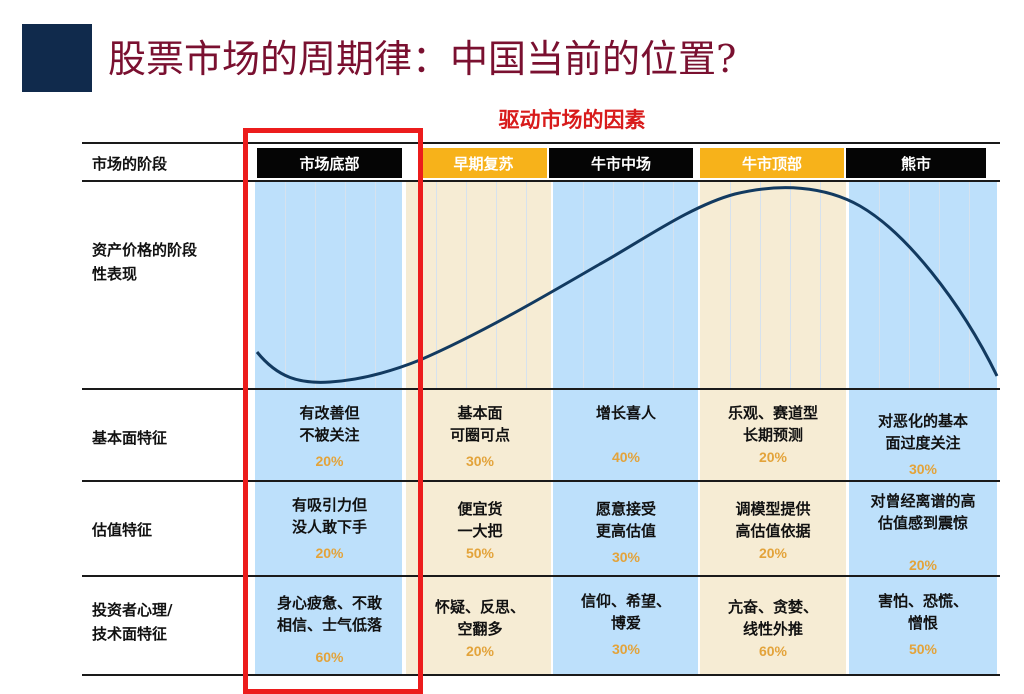  Describe the element at coordinates (541, 675) in the screenshot. I see `table-bottom-rule` at that location.